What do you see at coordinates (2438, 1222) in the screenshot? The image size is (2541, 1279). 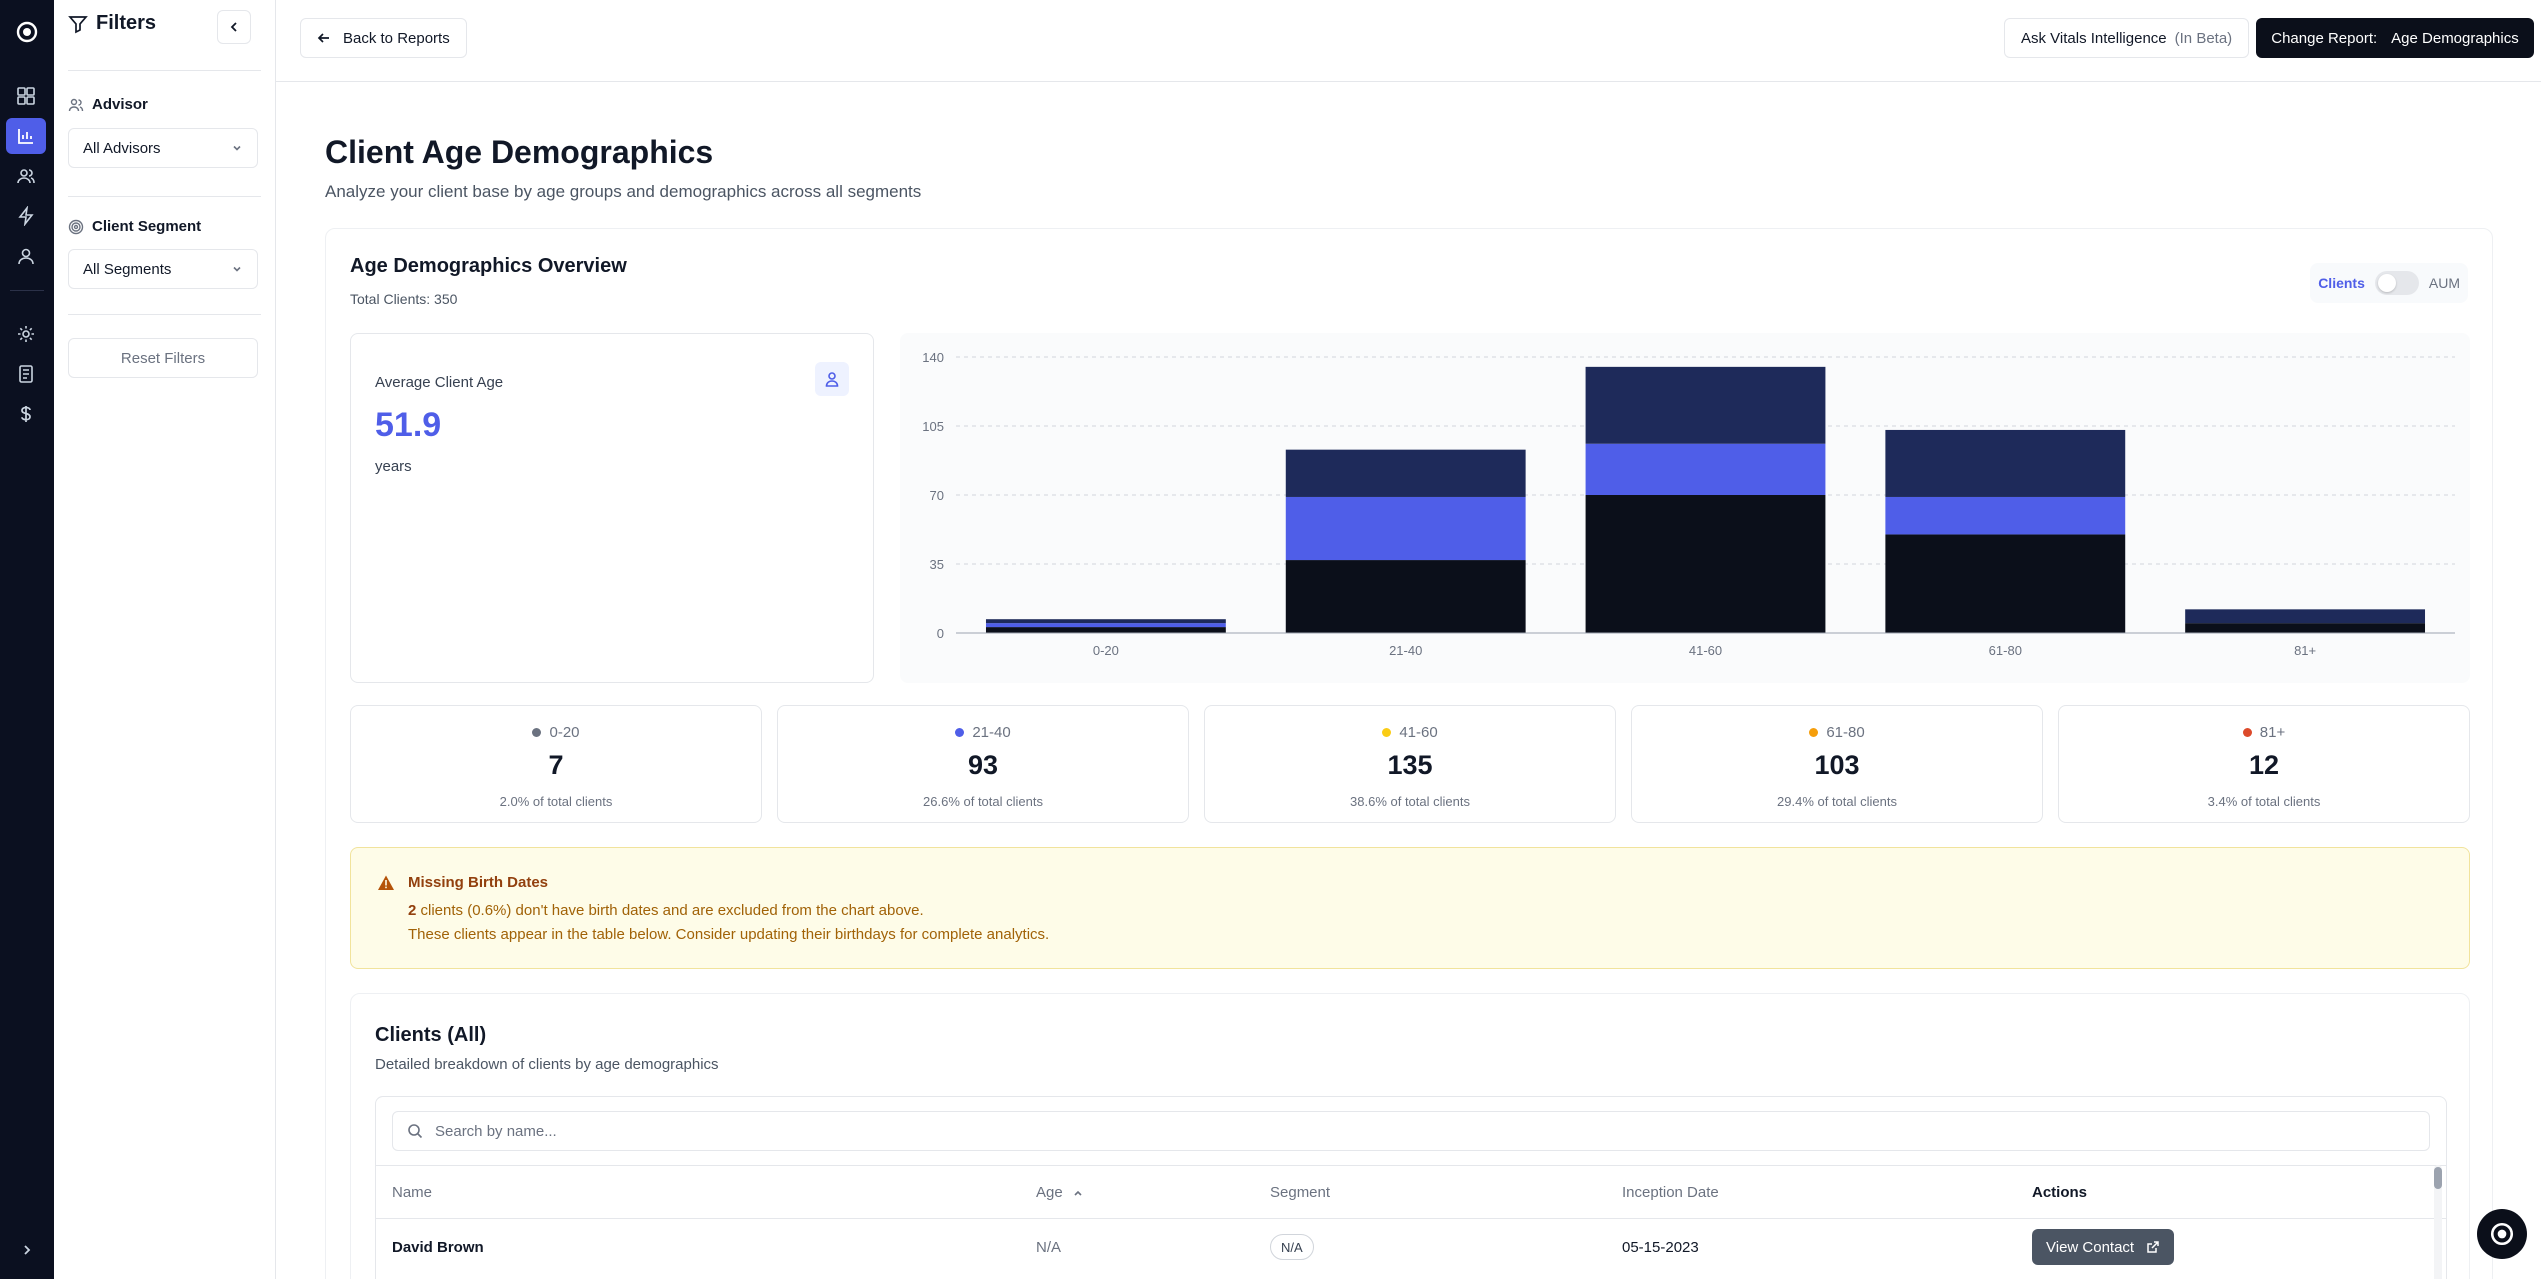 I see `table-scrollbar` at bounding box center [2438, 1222].